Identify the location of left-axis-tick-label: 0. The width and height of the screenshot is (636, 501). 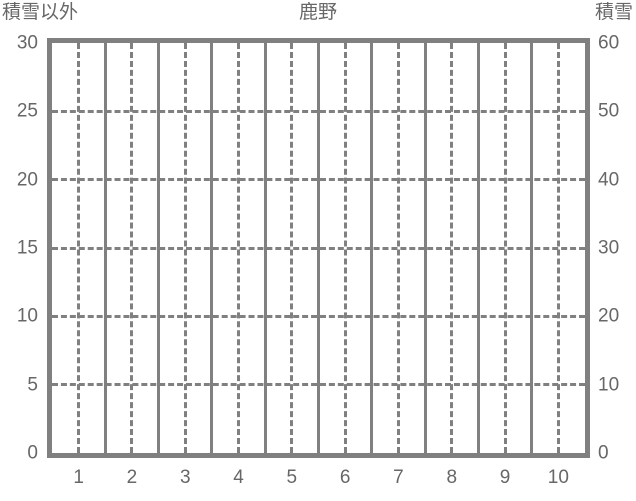
(32, 453).